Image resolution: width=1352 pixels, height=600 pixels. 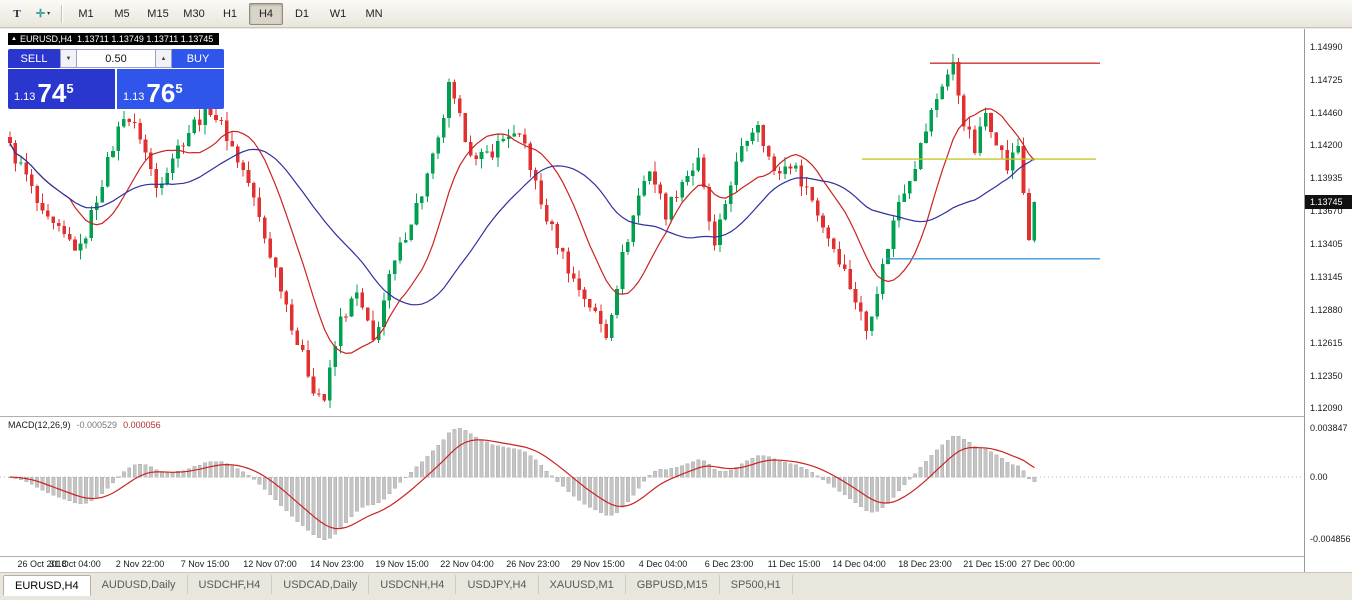 What do you see at coordinates (1326, 375) in the screenshot?
I see `price-axis-tick: 1.12350` at bounding box center [1326, 375].